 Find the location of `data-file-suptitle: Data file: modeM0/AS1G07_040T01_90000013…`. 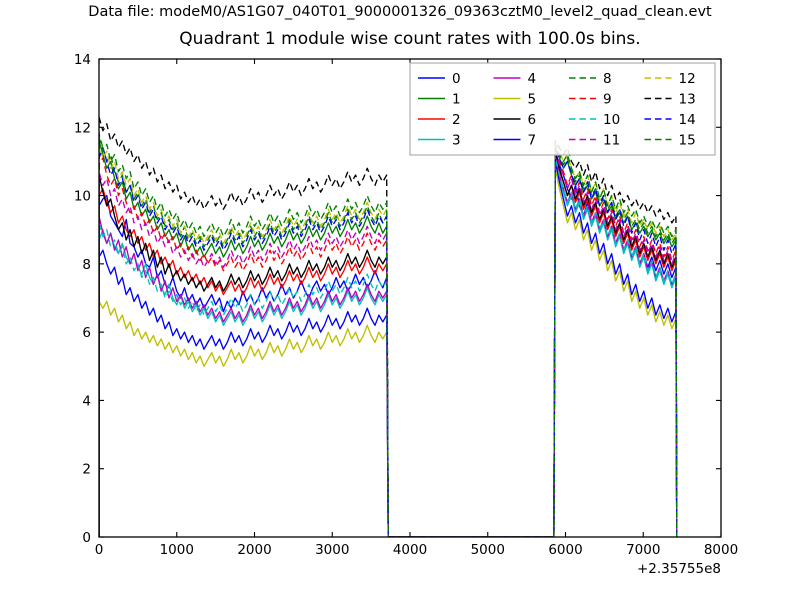

data-file-suptitle: Data file: modeM0/AS1G07_040T01_90000013… is located at coordinates (400, 12).